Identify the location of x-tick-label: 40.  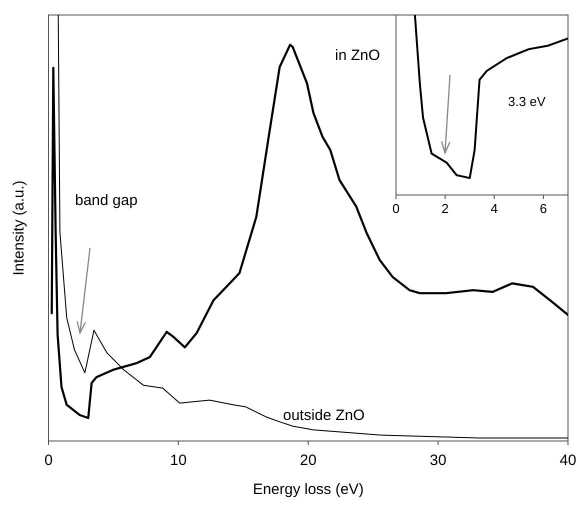
(568, 460).